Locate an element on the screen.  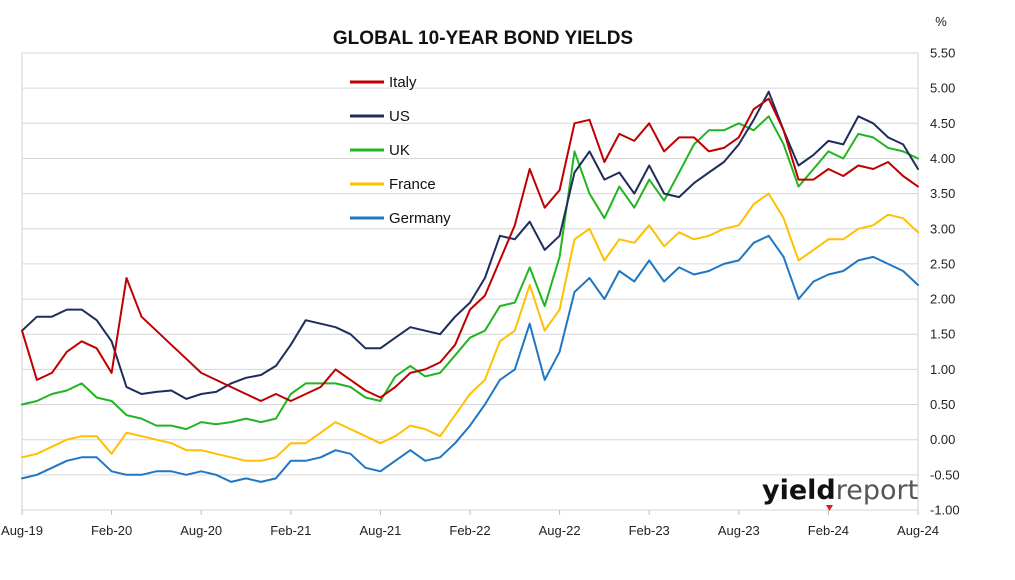
legend-label-uk: UK is located at coordinates (399, 150).